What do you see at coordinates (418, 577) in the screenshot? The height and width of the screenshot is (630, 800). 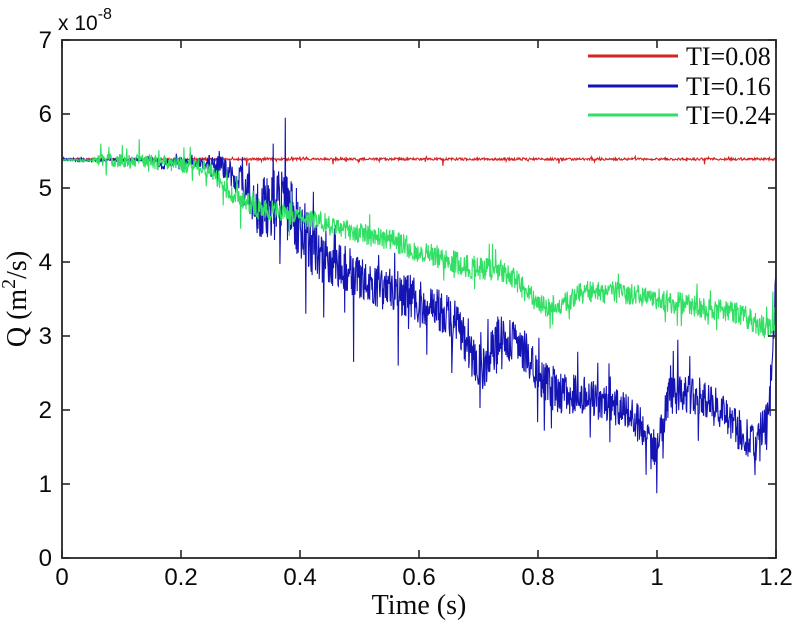 I see `x-tick-label: 0.6` at bounding box center [418, 577].